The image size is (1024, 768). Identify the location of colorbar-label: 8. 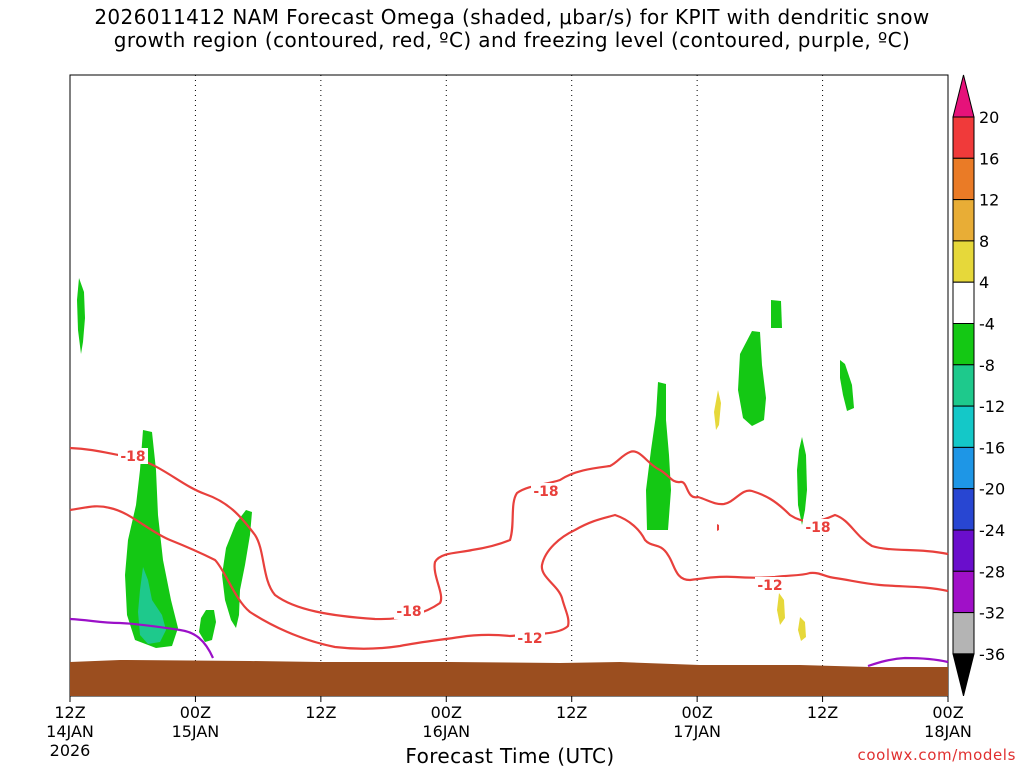
(984, 241).